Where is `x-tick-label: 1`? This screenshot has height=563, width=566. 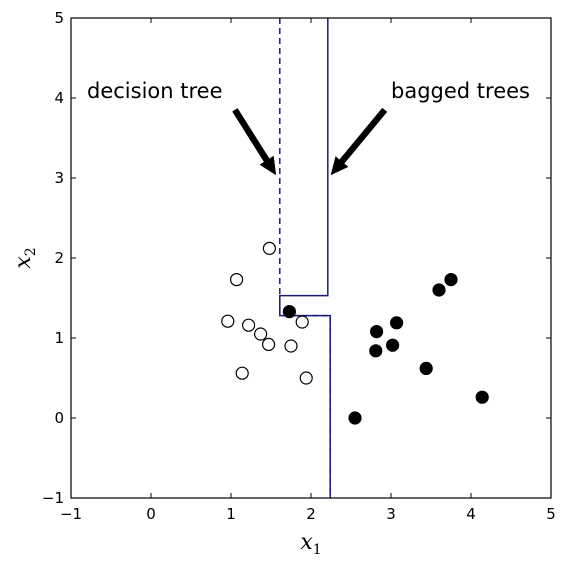
x-tick-label: 1 is located at coordinates (231, 514).